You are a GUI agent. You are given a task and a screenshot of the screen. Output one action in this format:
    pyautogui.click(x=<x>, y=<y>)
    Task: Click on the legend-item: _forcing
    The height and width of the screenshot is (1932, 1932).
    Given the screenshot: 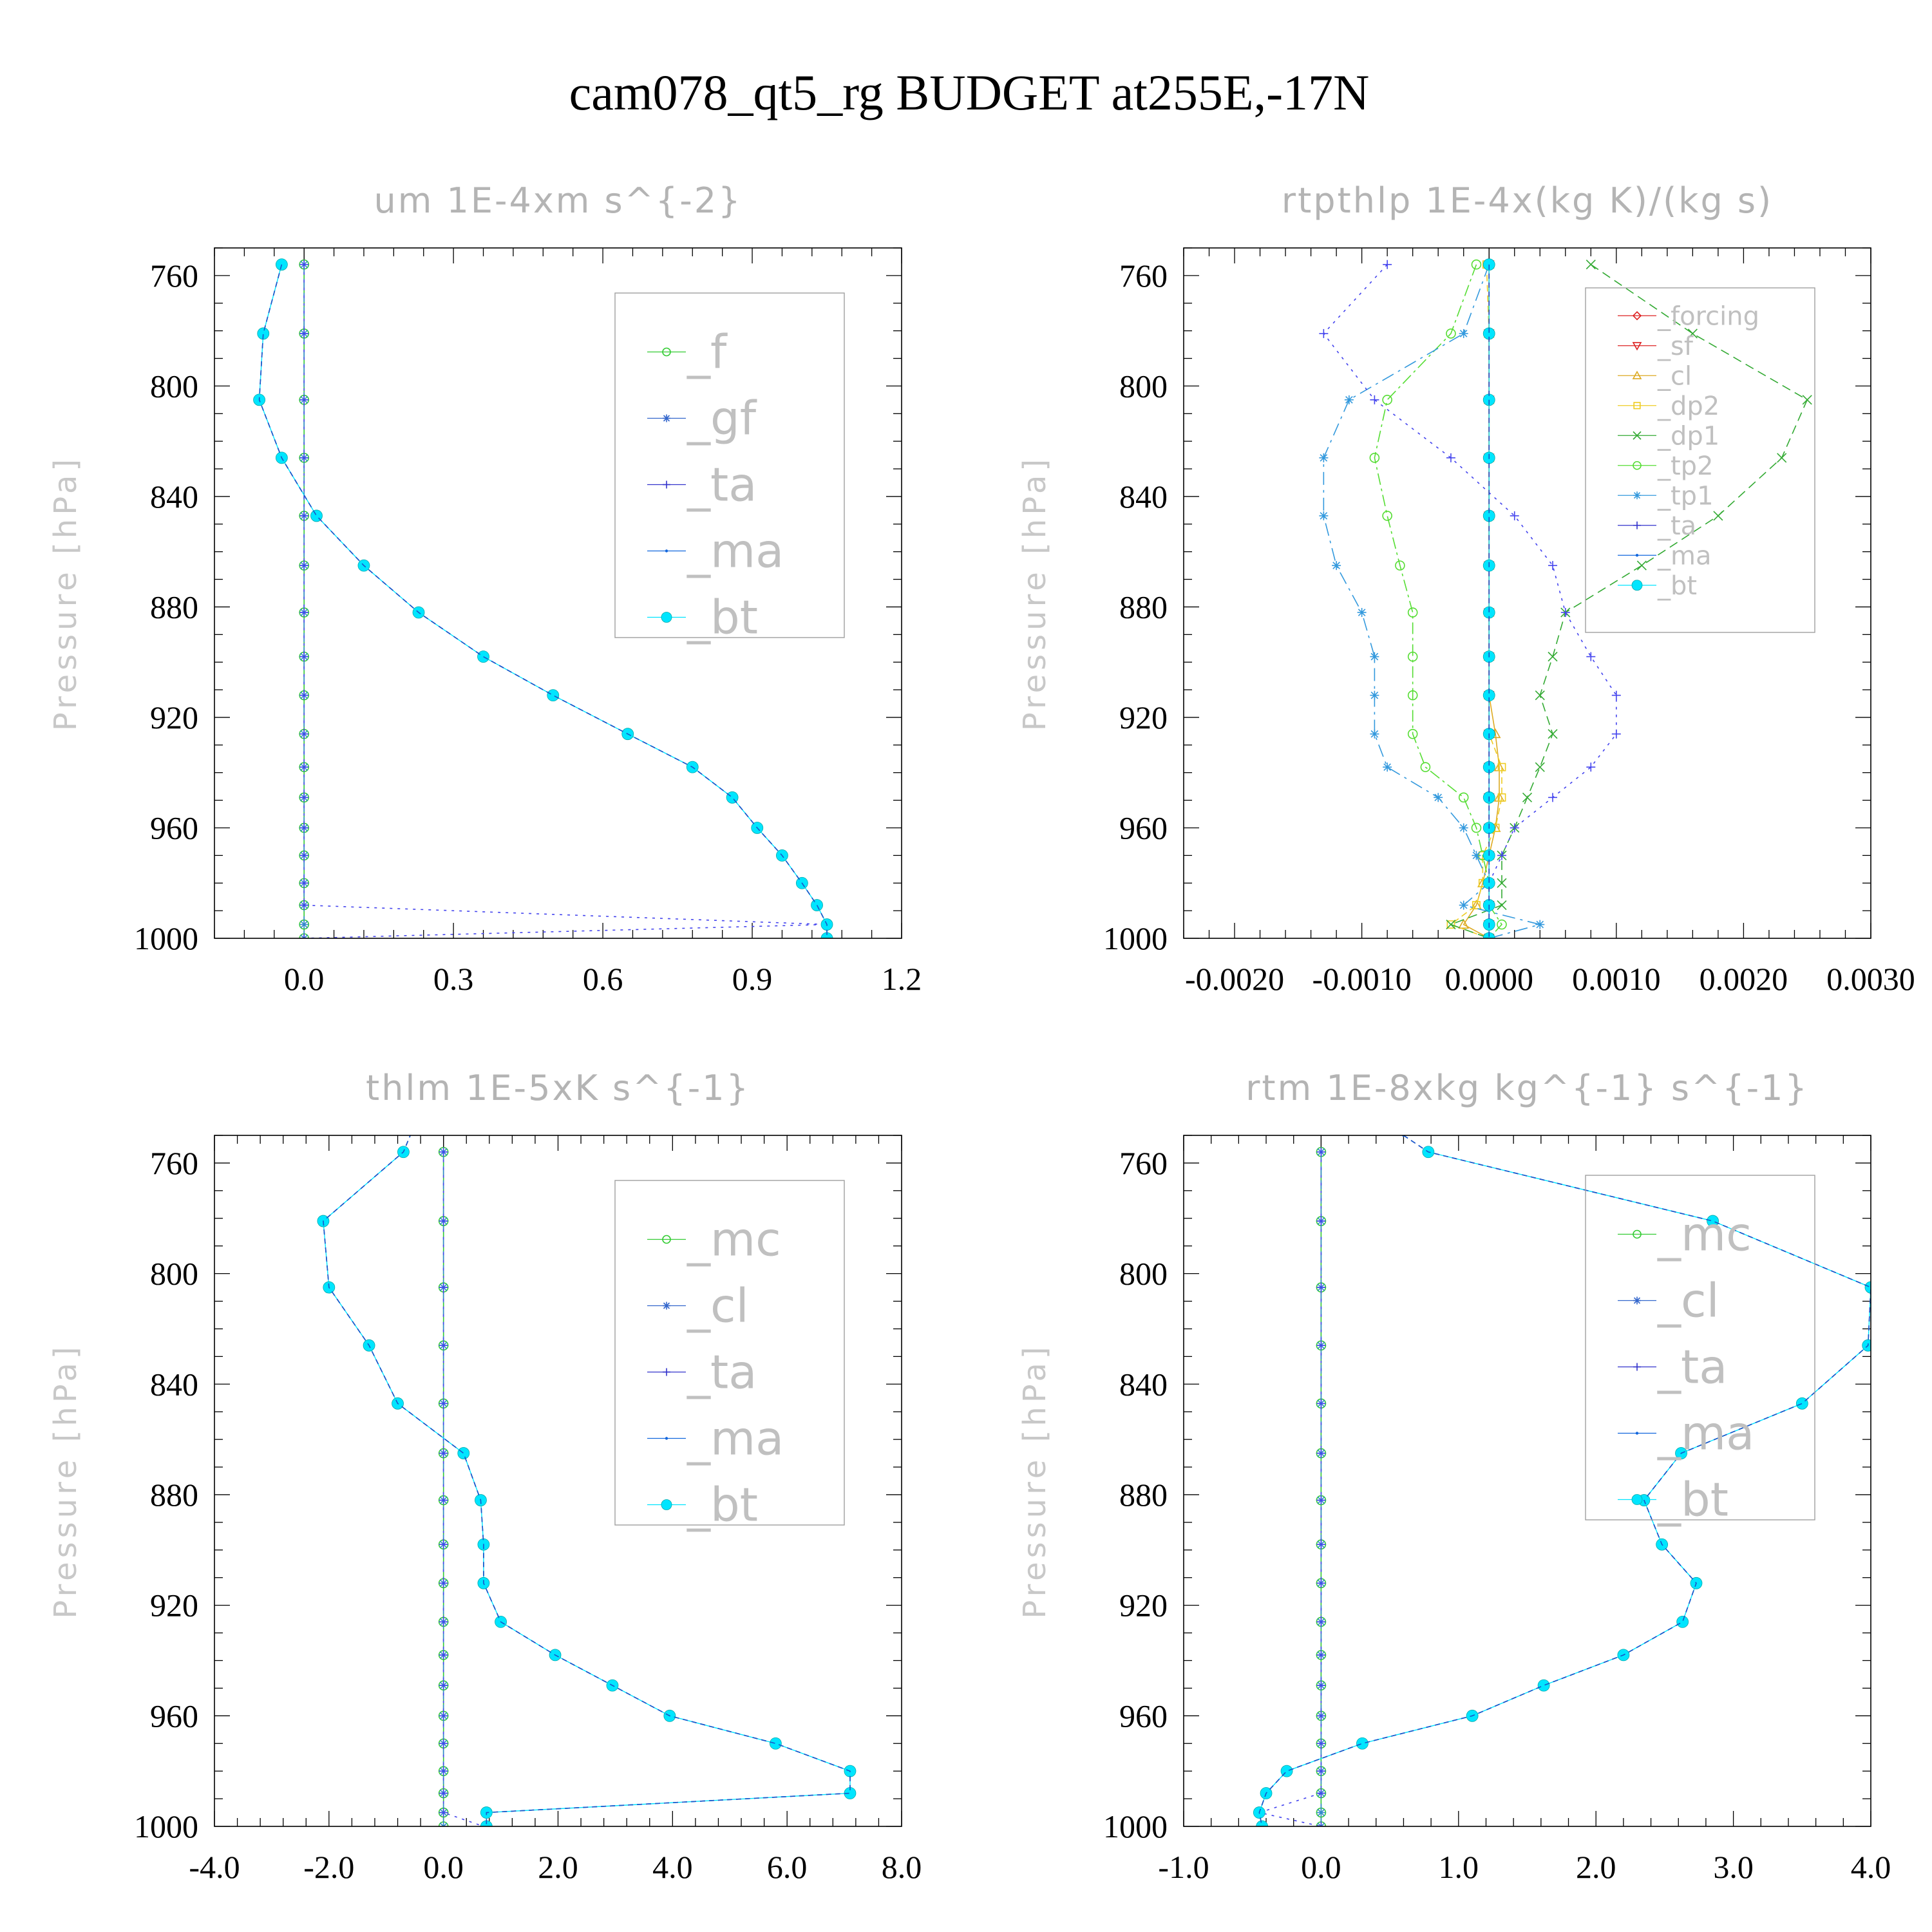 What is the action you would take?
    pyautogui.click(x=1688, y=316)
    